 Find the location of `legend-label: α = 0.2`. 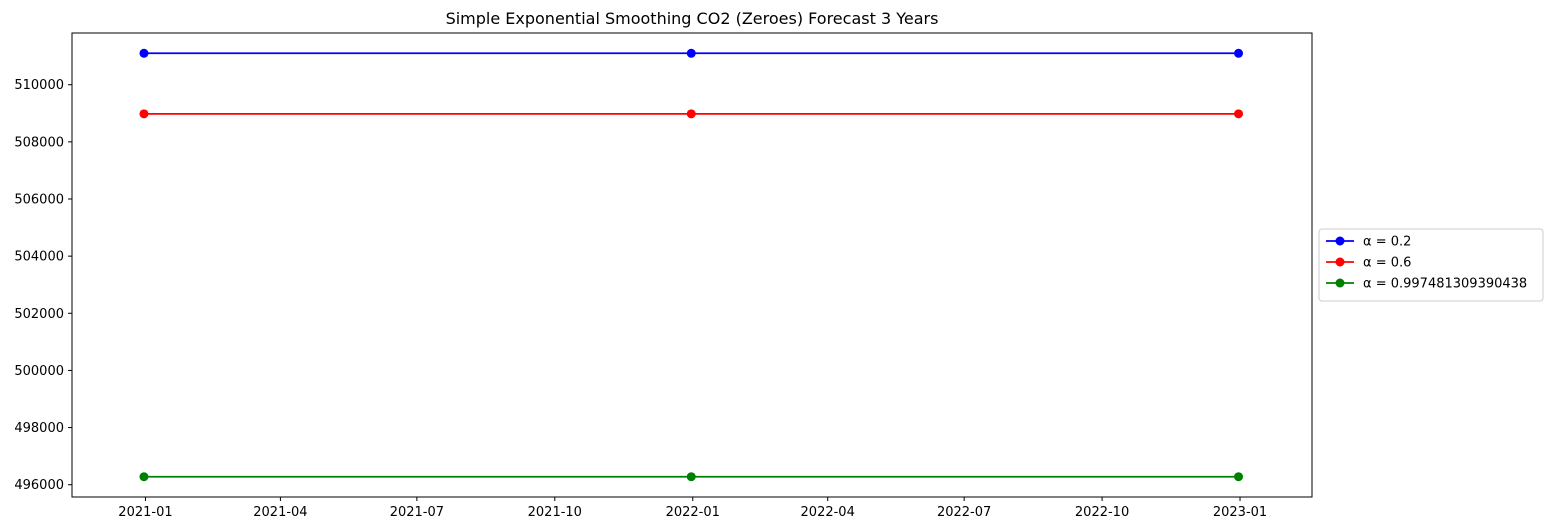

legend-label: α = 0.2 is located at coordinates (1387, 242).